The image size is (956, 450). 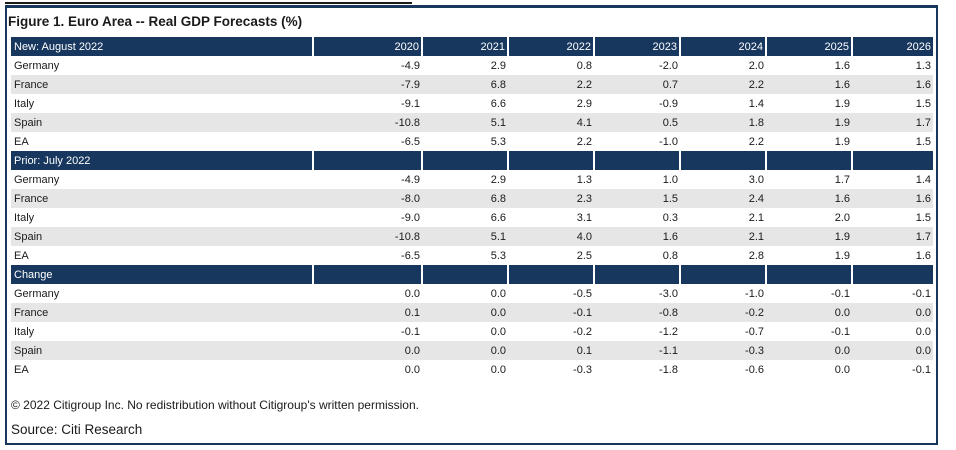 I want to click on value-cell: 4.0, so click(x=551, y=236).